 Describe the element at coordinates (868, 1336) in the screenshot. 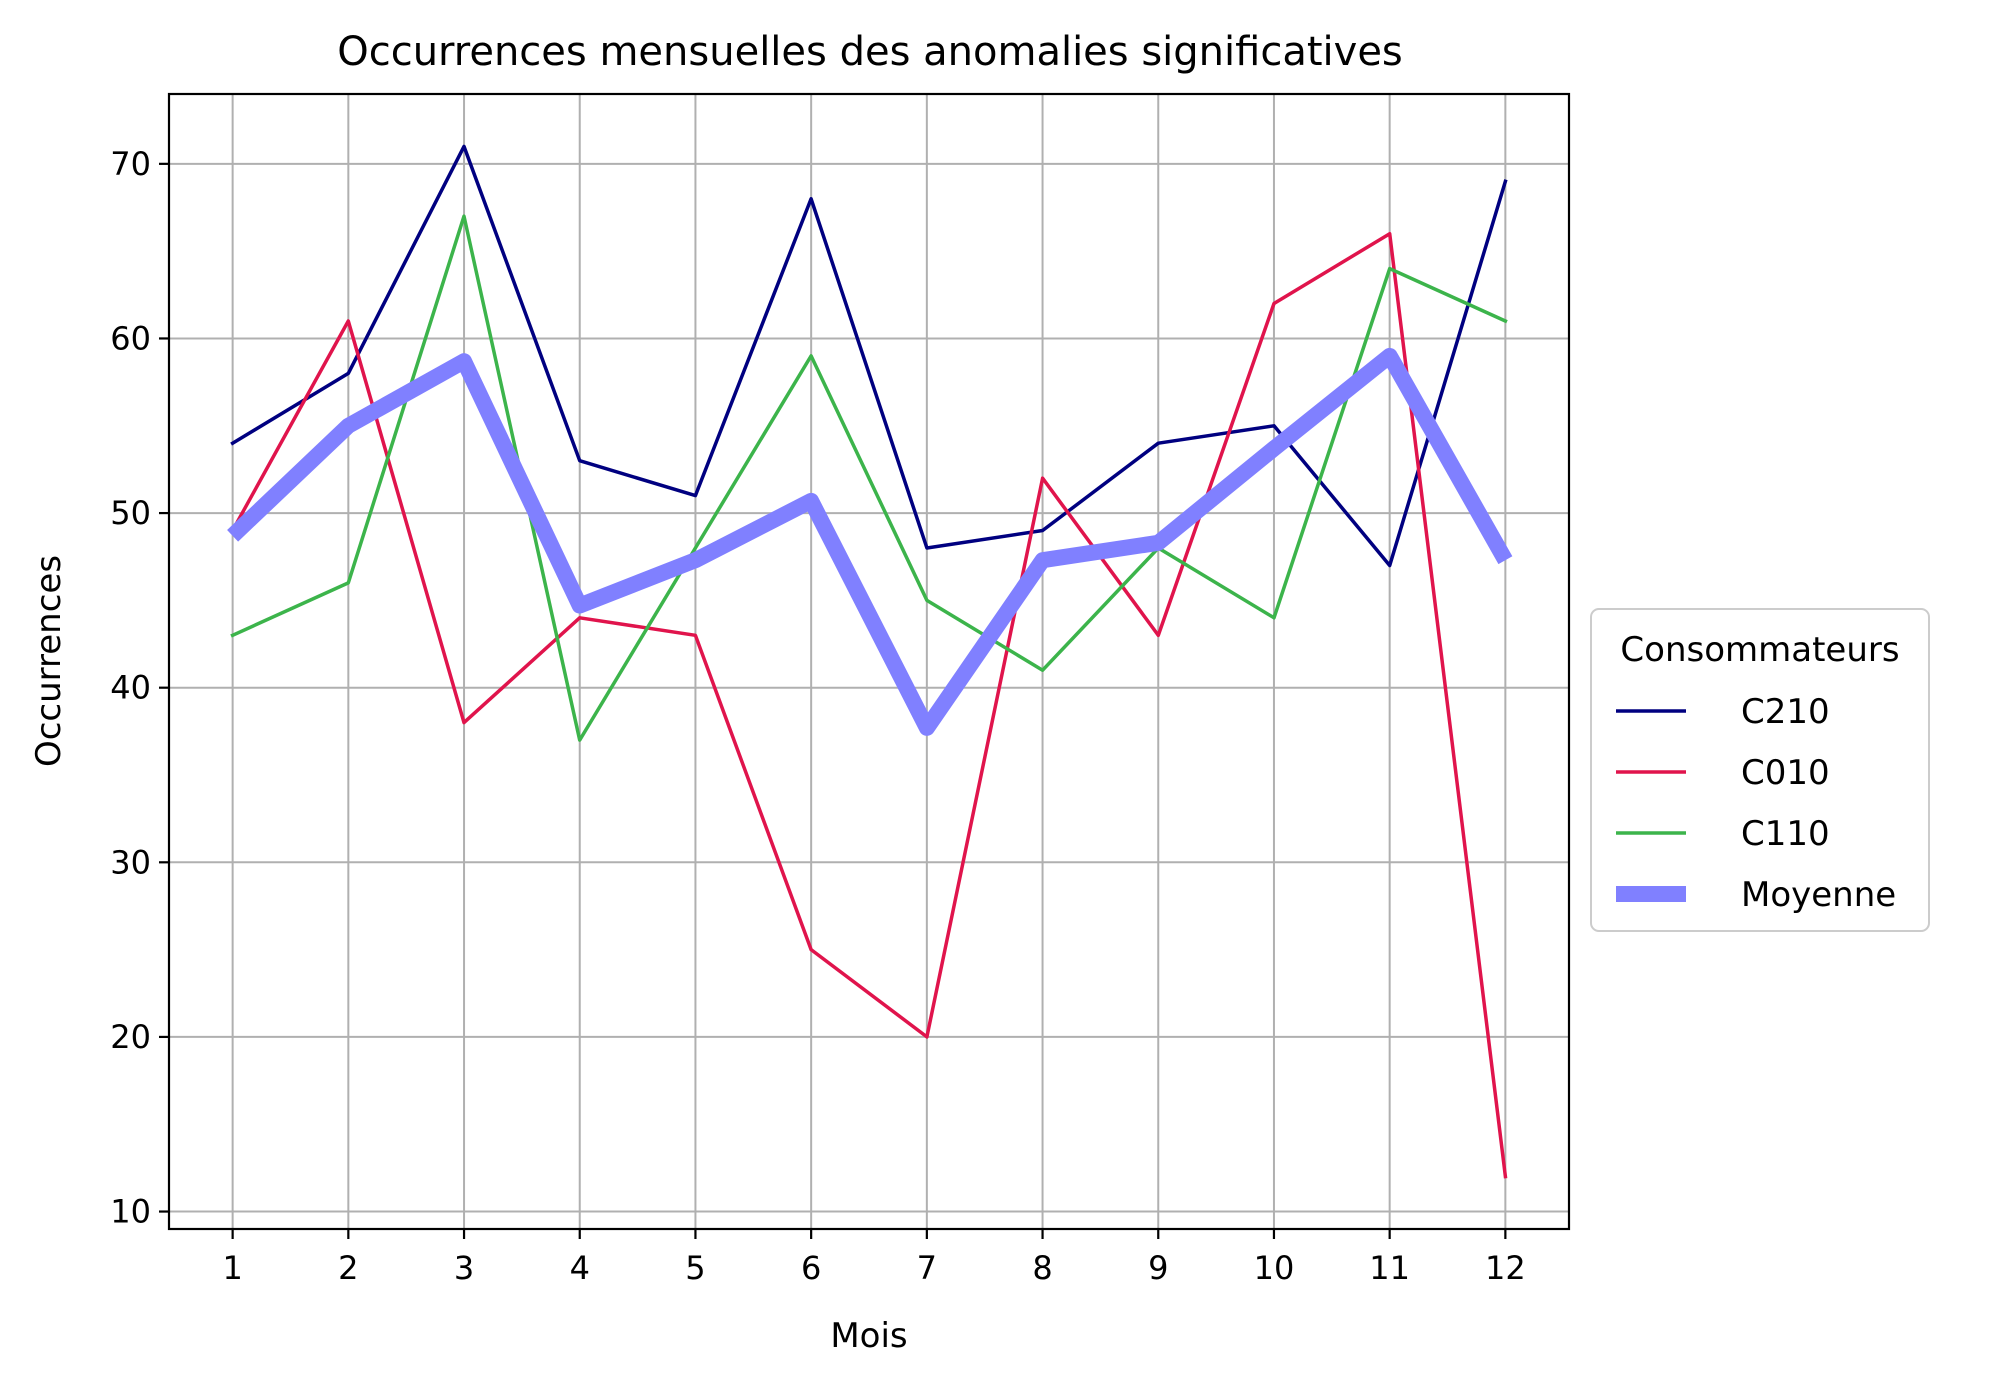

I see `x-axis-label: Mois` at that location.